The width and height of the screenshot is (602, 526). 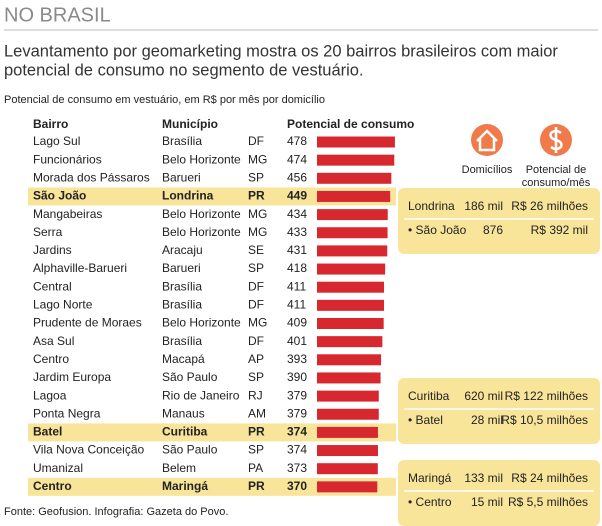 I want to click on uf: SE, so click(x=256, y=250).